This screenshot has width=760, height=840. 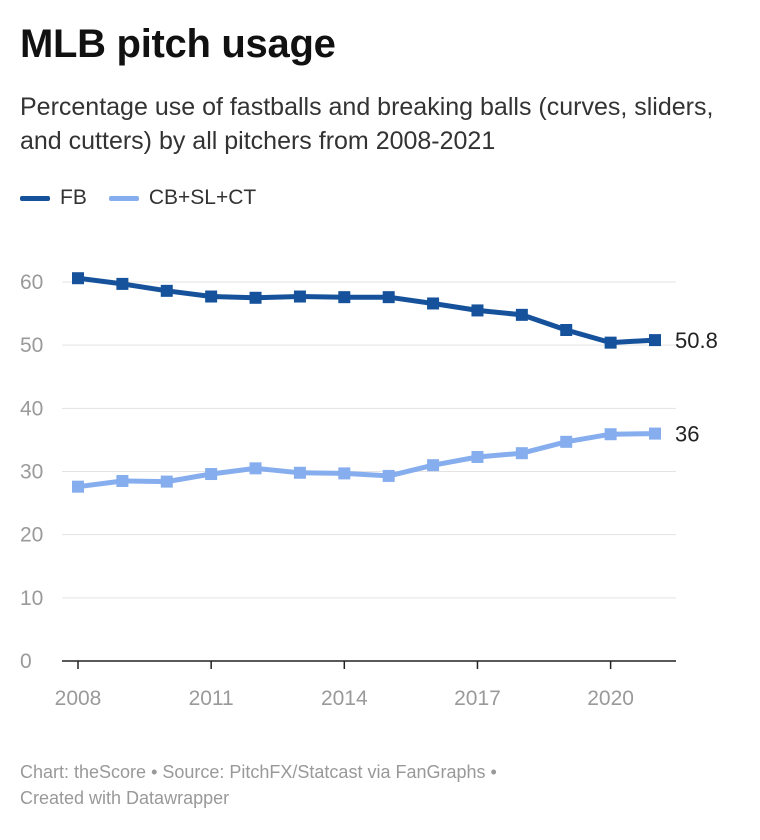 I want to click on footer-credit-line2: Created with Datawrapper, so click(x=125, y=798).